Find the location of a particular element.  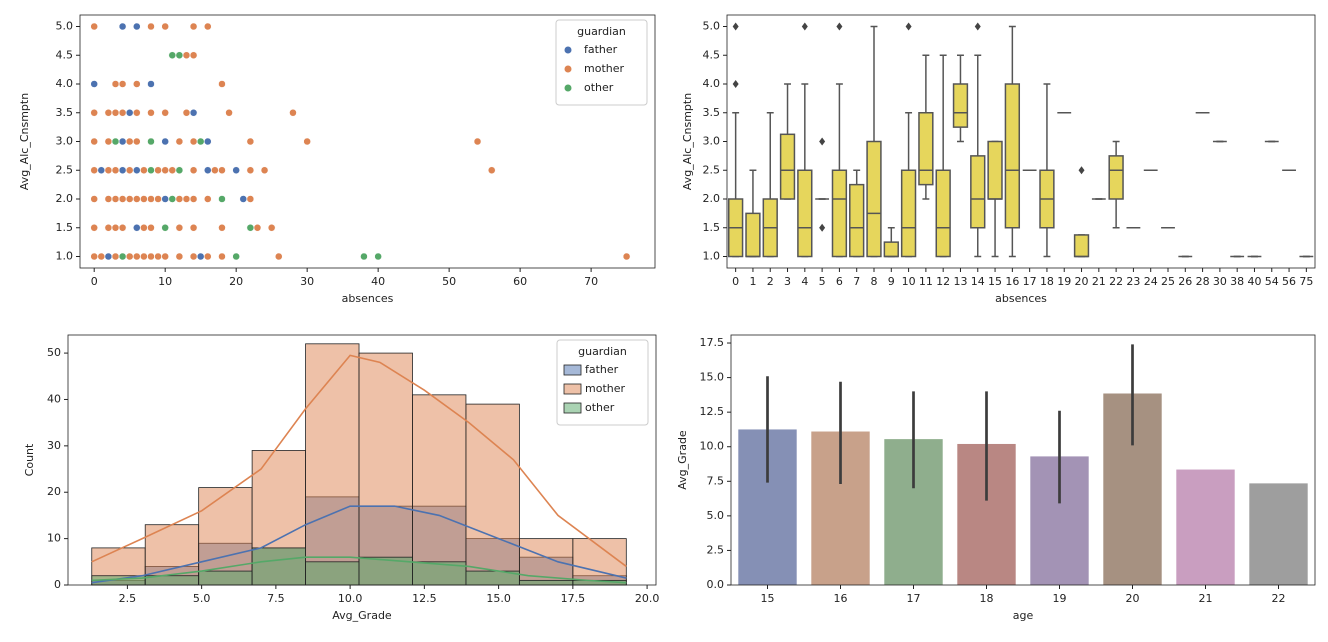

legend-label: father is located at coordinates (601, 49).